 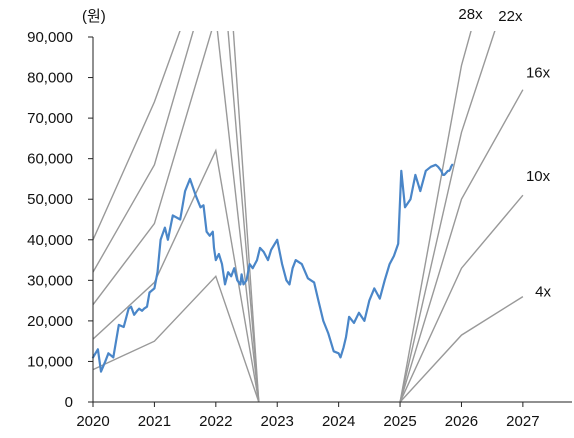 I want to click on band-line-10x, so click(x=461, y=298).